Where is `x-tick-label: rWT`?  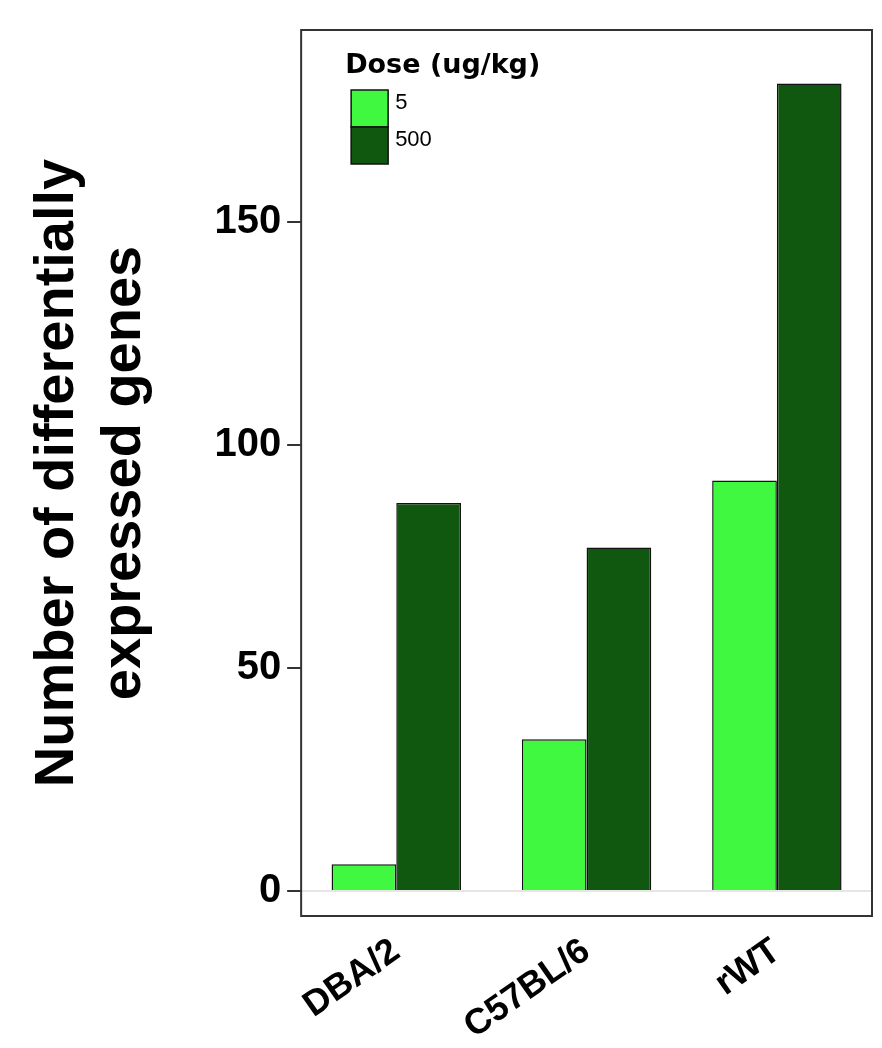
x-tick-label: rWT is located at coordinates (747, 965).